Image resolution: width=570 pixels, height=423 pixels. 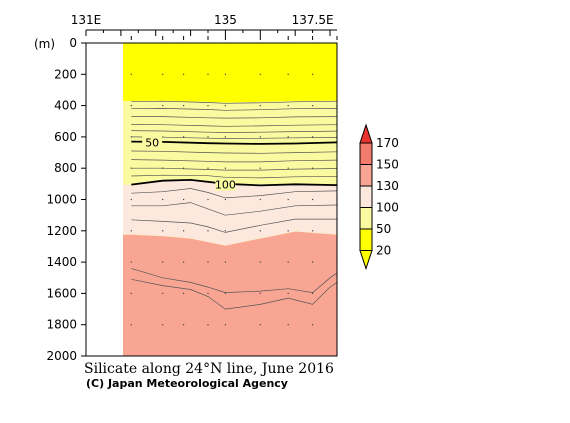 I want to click on y-tick-label: 0, so click(x=73, y=43).